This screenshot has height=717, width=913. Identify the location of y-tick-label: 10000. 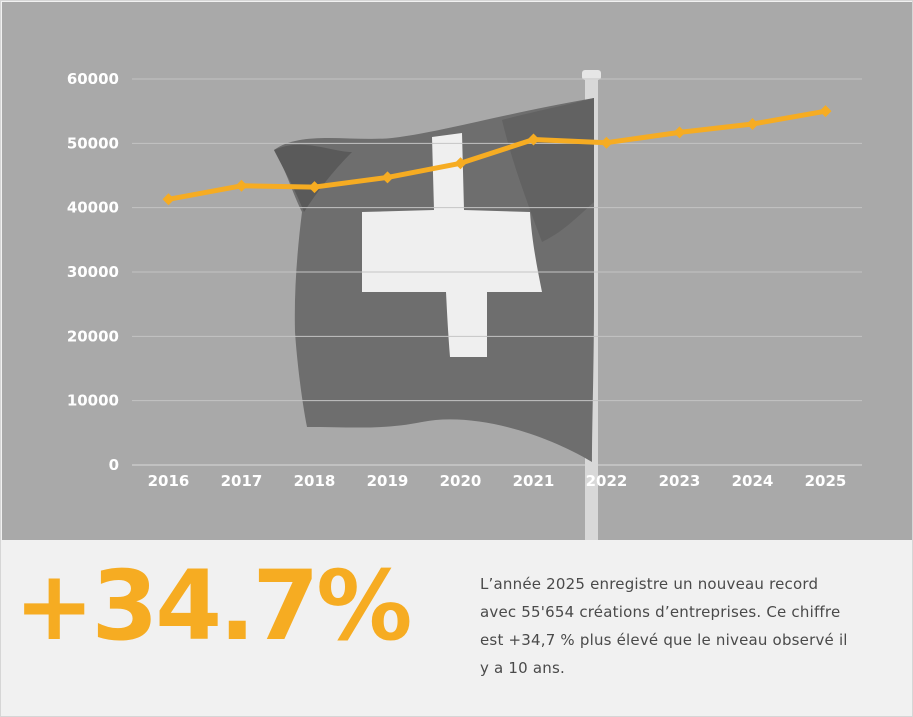
(93, 401).